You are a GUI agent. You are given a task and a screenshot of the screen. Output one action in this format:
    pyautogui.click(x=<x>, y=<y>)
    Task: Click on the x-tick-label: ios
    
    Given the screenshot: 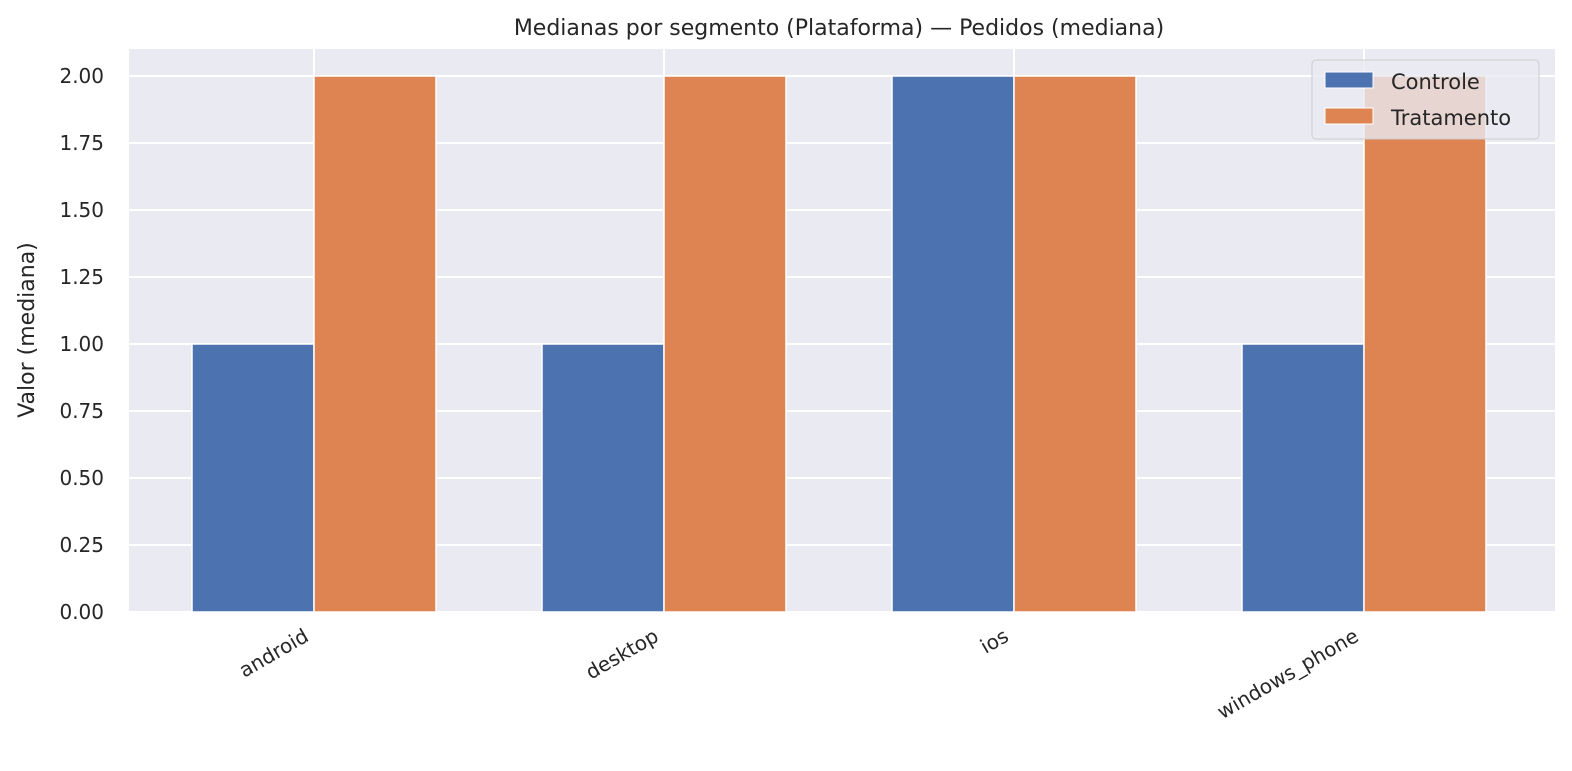 What is the action you would take?
    pyautogui.click(x=994, y=641)
    